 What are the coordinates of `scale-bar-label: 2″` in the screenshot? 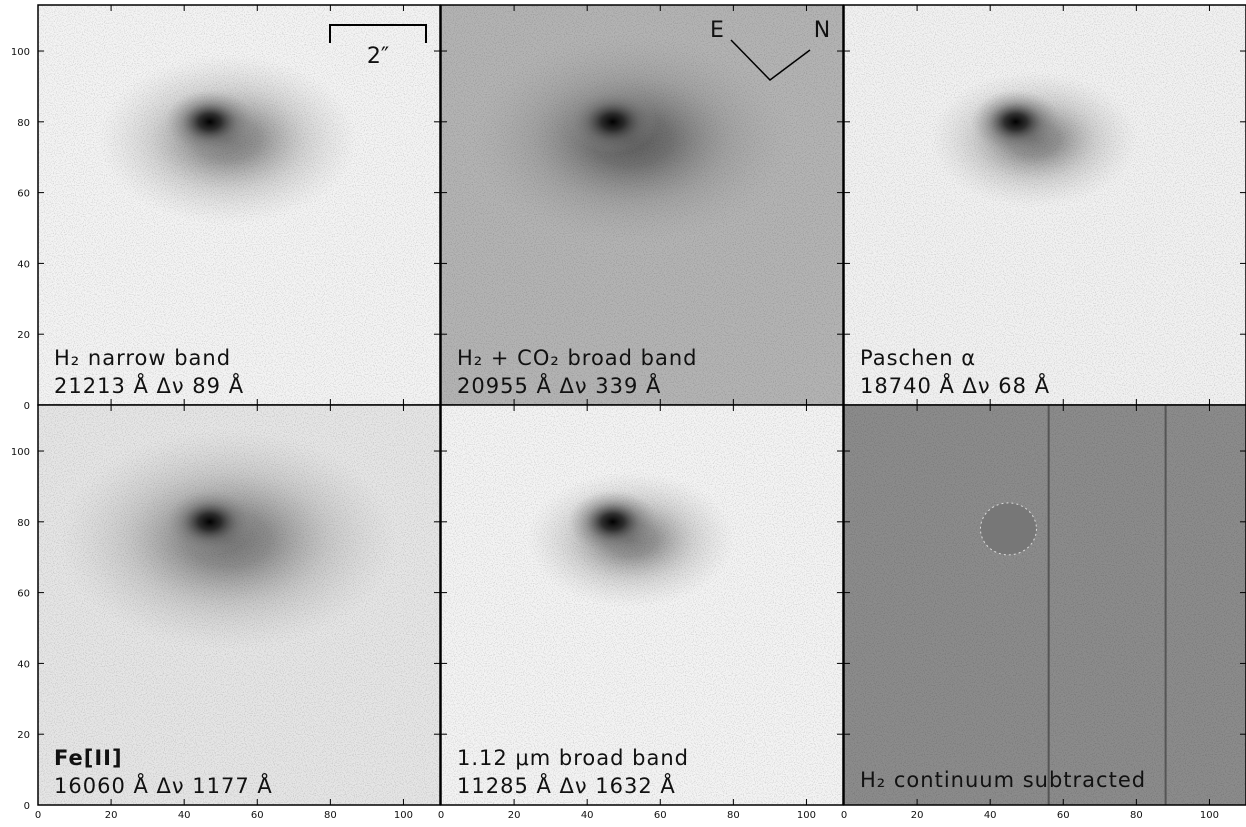 It's located at (378, 56).